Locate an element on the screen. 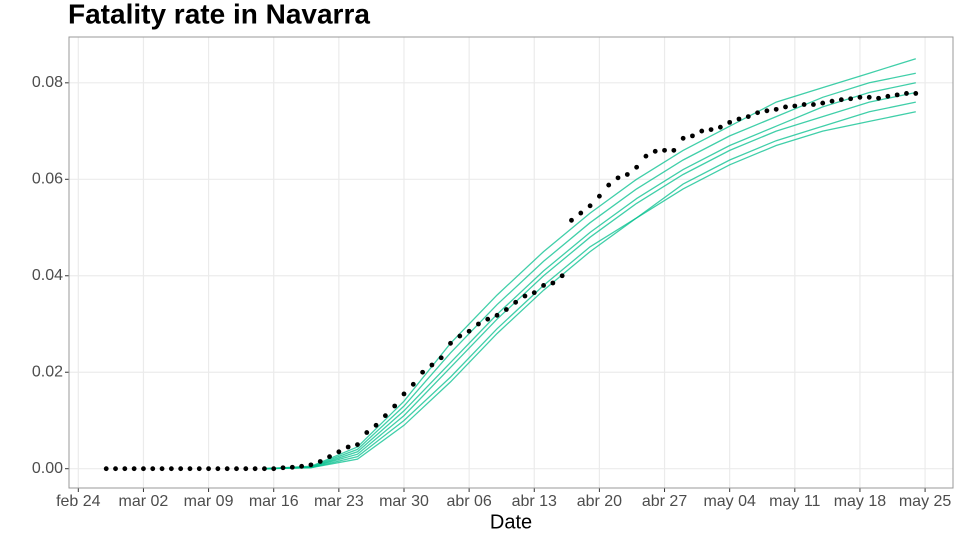  y-tick-label: 0.08 is located at coordinates (47, 82).